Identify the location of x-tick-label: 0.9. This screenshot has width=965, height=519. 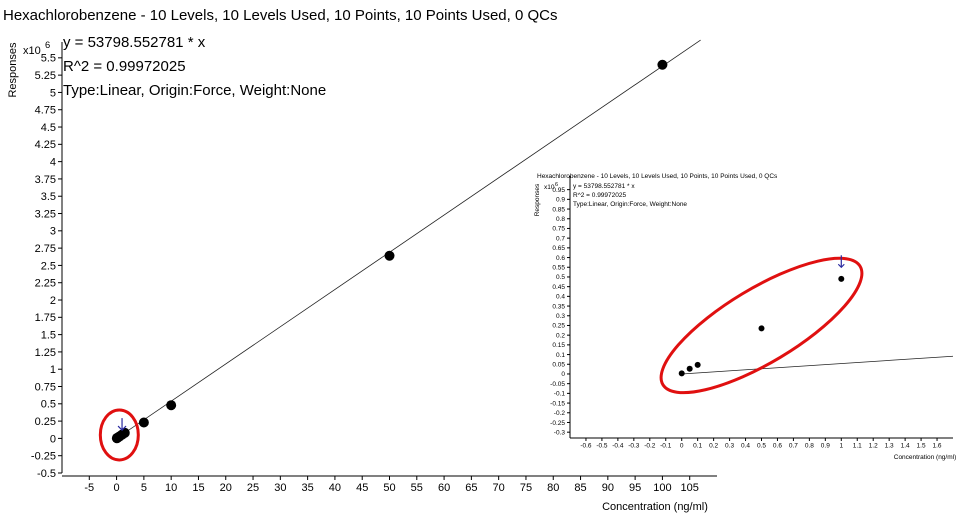
(825, 446).